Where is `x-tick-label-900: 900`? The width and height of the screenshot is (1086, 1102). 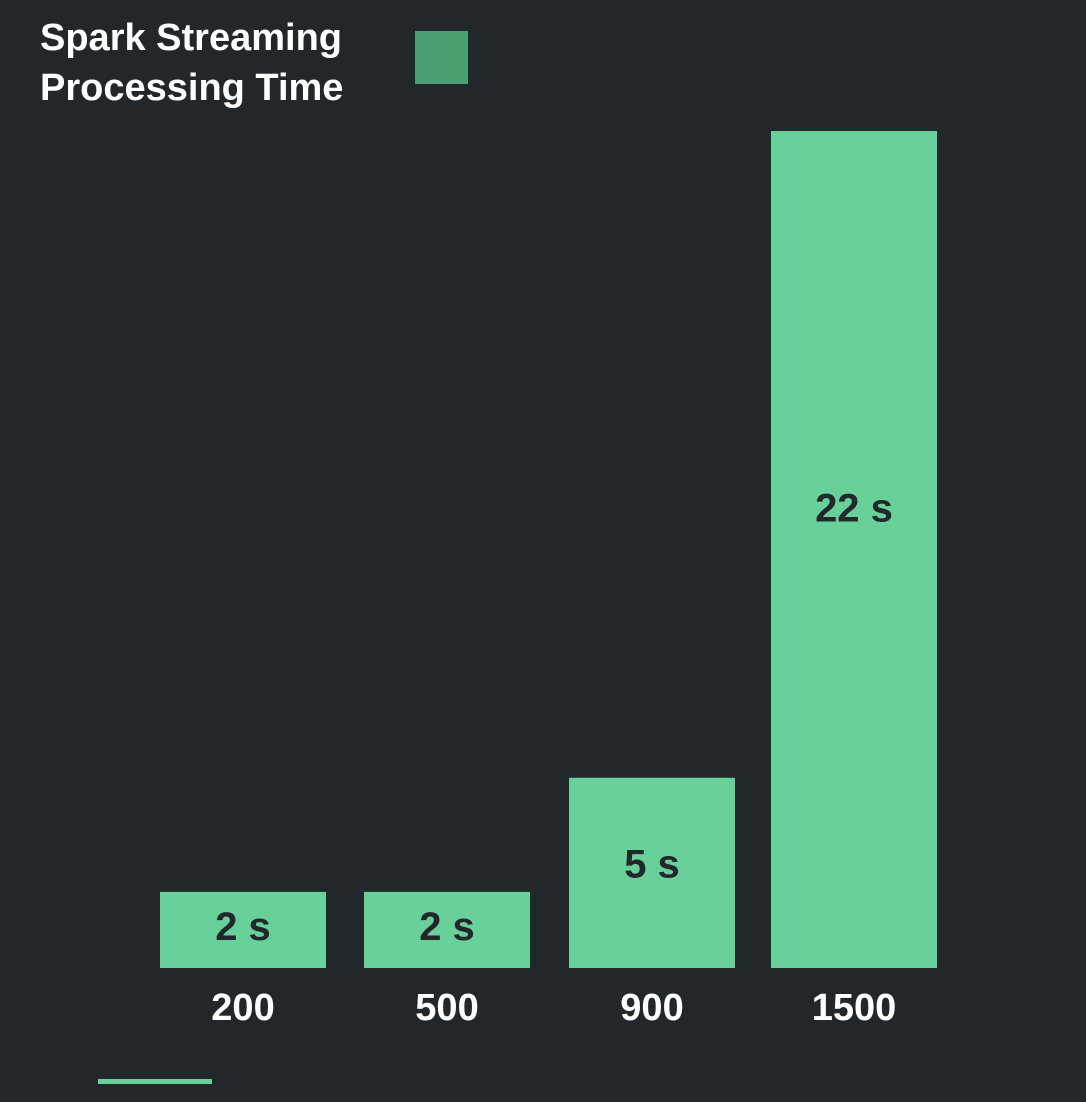
x-tick-label-900: 900 is located at coordinates (651, 1008).